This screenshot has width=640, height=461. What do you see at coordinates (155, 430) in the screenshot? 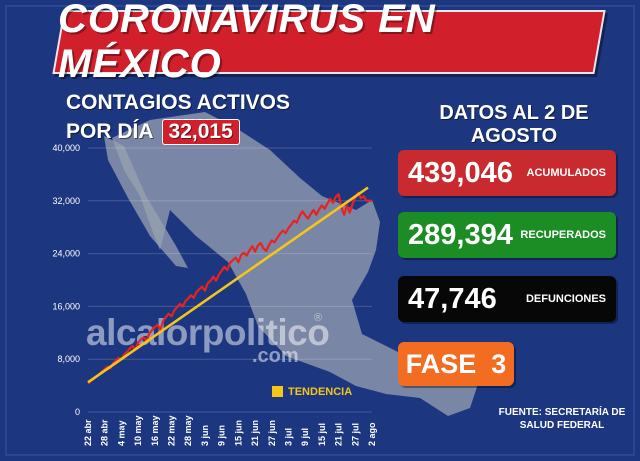
I see `x-tick-label: 16 may` at bounding box center [155, 430].